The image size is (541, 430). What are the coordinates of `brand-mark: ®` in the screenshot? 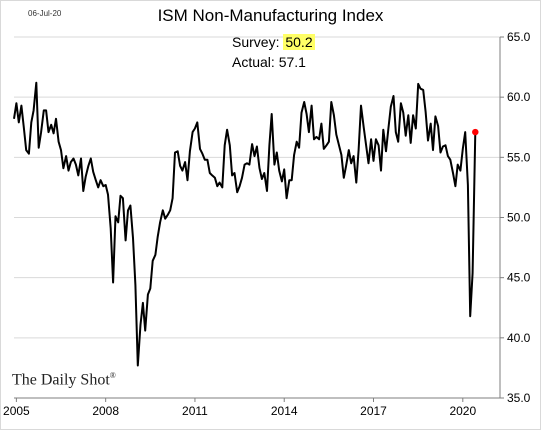 It's located at (112, 375).